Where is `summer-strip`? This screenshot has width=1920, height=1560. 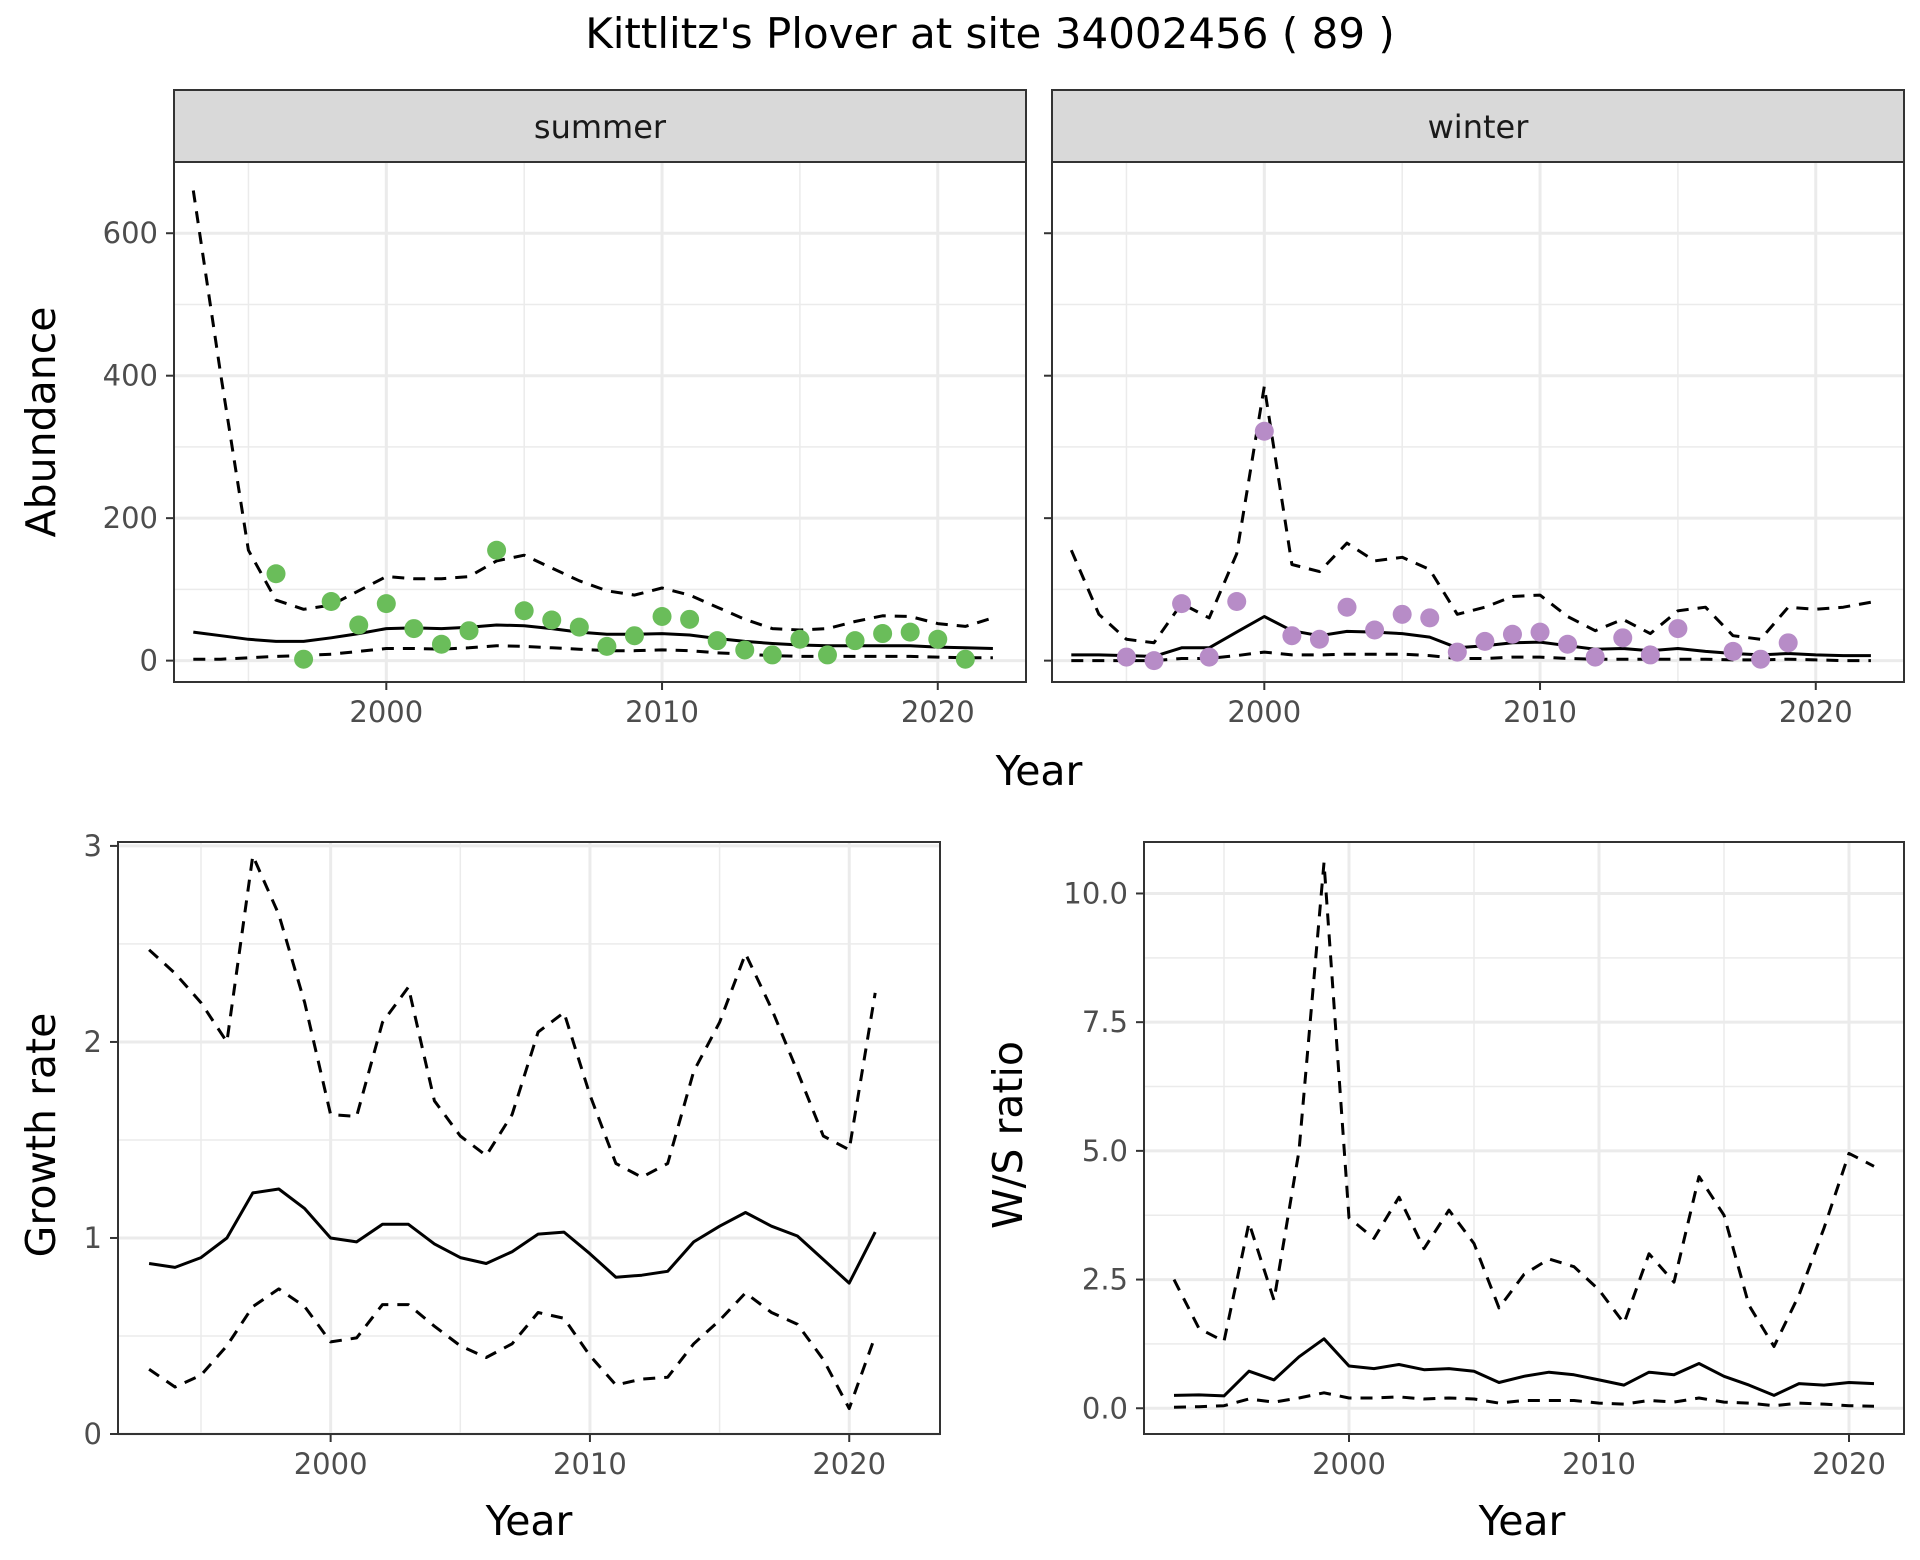
summer-strip is located at coordinates (600, 126).